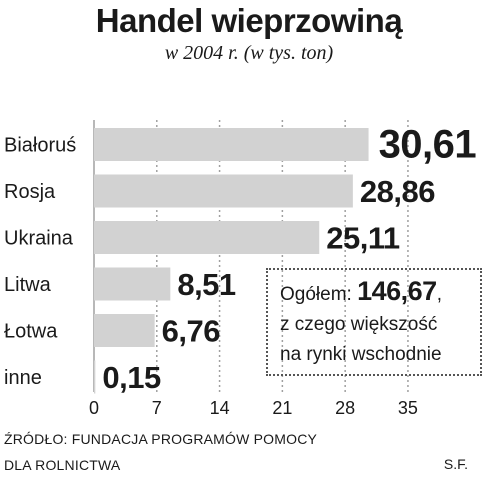  I want to click on x-tick-label: 14, so click(220, 408).